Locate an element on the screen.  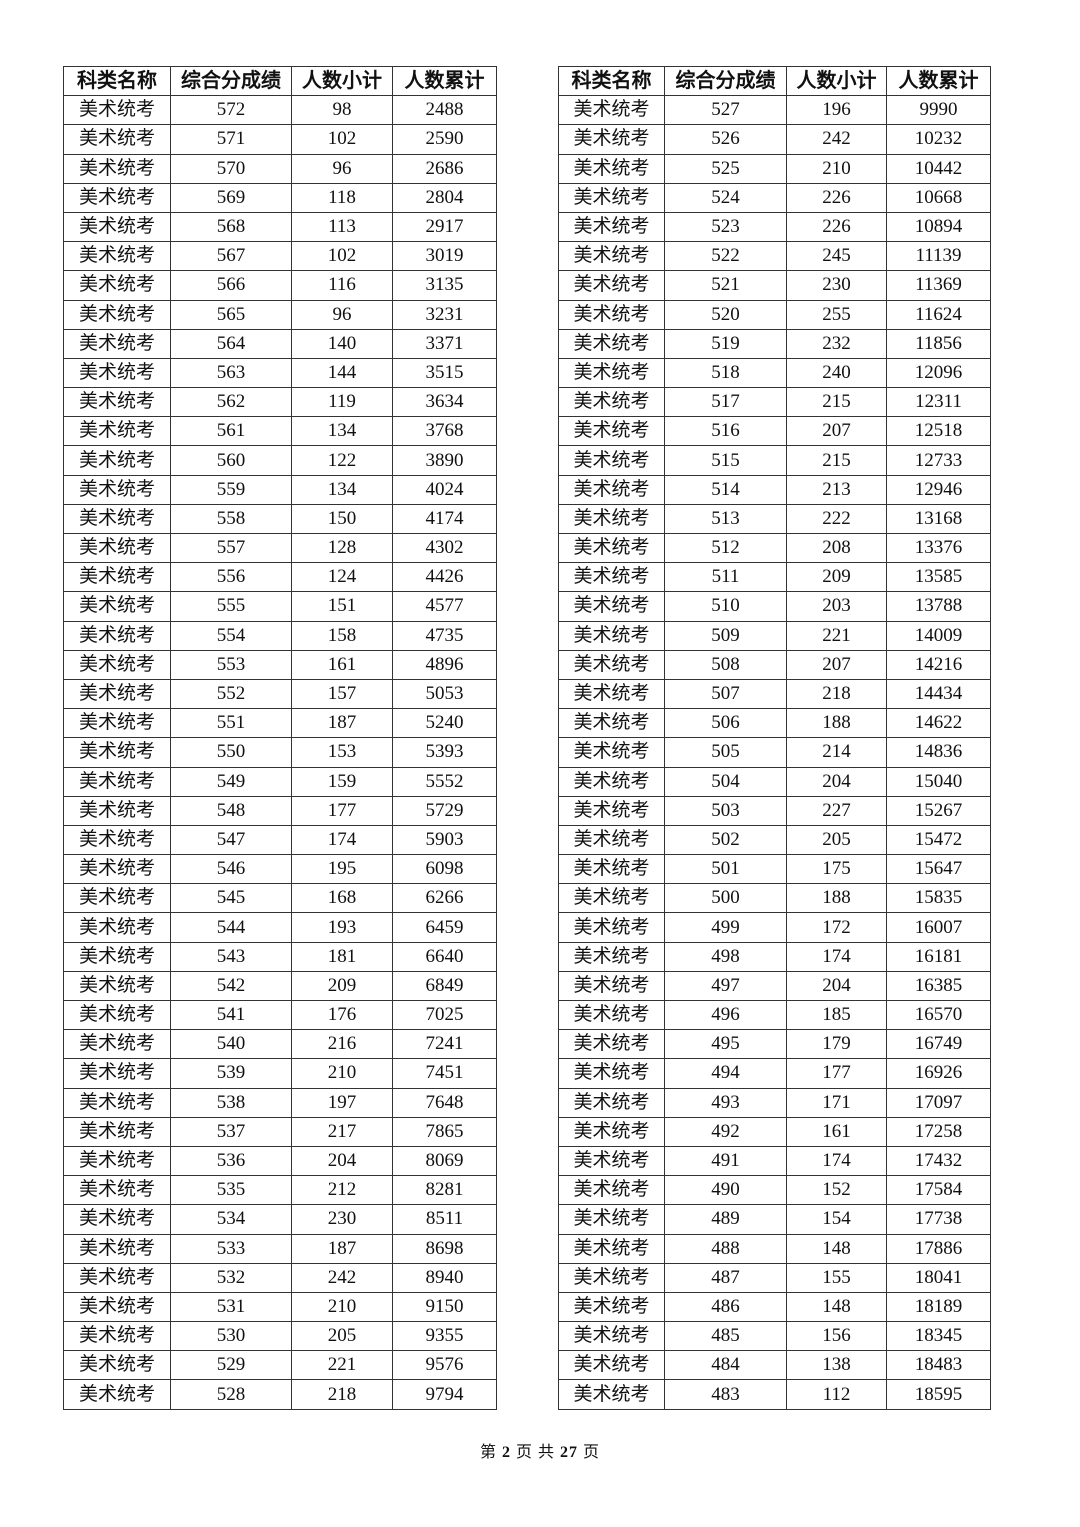
page-footer: 第 2 页 共 27 页 is located at coordinates (540, 1450).